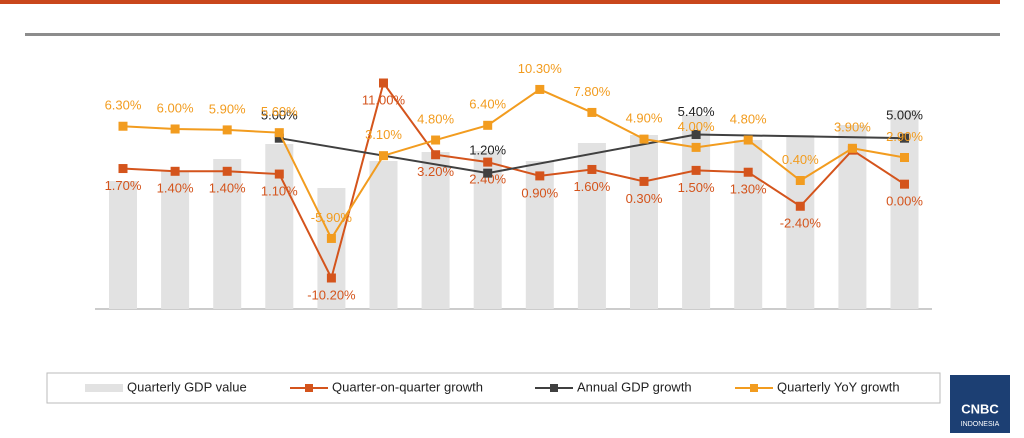 The image size is (1024, 438). Describe the element at coordinates (227, 108) in the screenshot. I see `data-label: 5.90%` at that location.